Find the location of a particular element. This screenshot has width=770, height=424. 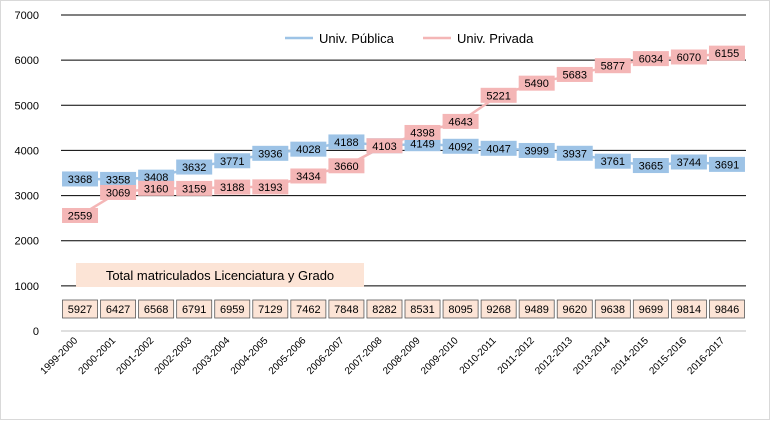

total-value: 7848 is located at coordinates (346, 310).